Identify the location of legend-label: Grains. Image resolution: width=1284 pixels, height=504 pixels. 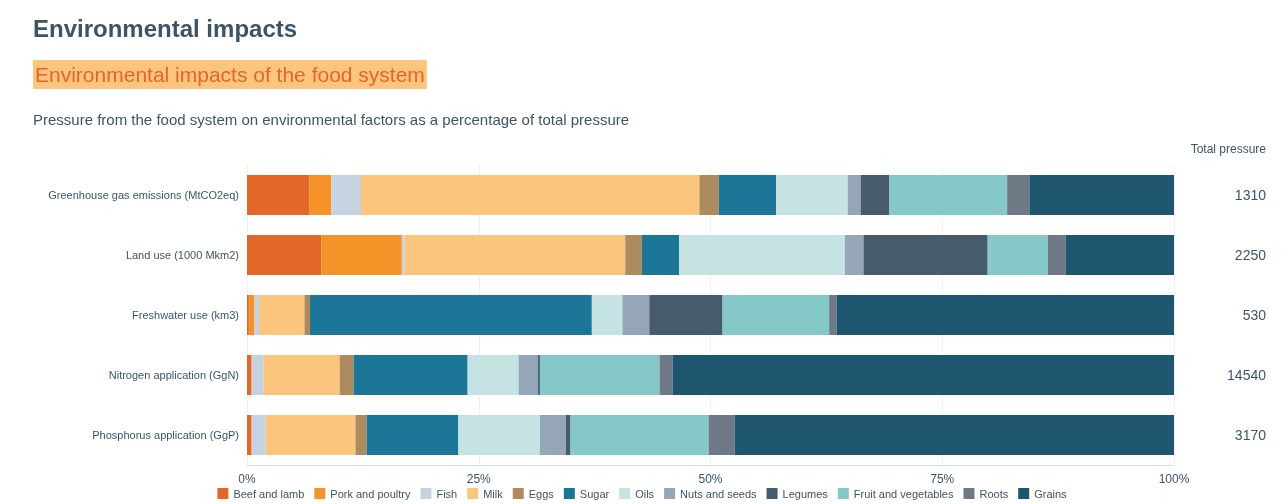
(1051, 493).